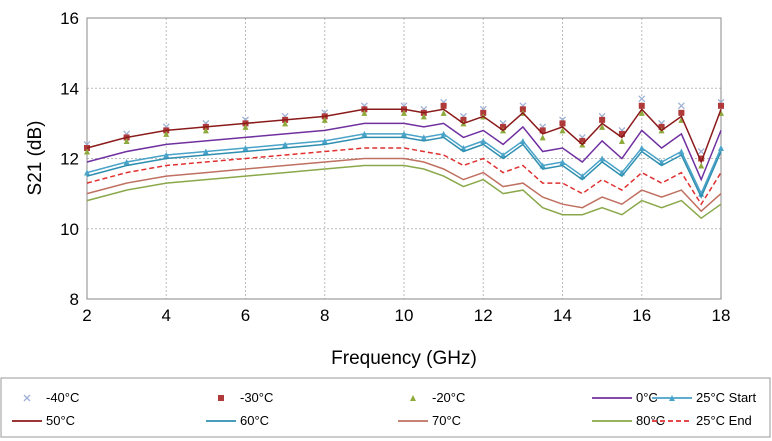 The height and width of the screenshot is (441, 772). What do you see at coordinates (647, 397) in the screenshot?
I see `legend-label: 0°C` at bounding box center [647, 397].